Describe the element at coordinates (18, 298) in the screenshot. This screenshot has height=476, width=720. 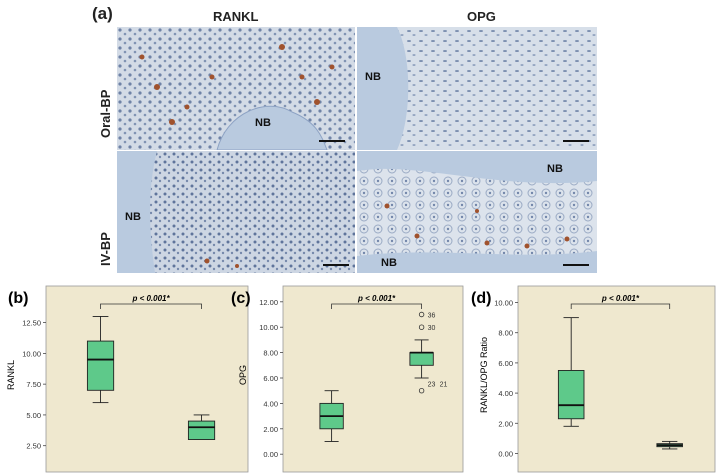
I see `panel-letter: (b)` at that location.